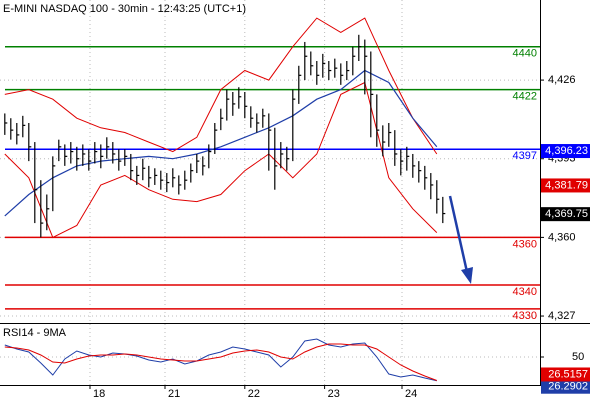 This screenshot has height=400, width=590. What do you see at coordinates (562, 237) in the screenshot?
I see `y-tick-label: 4,360` at bounding box center [562, 237].